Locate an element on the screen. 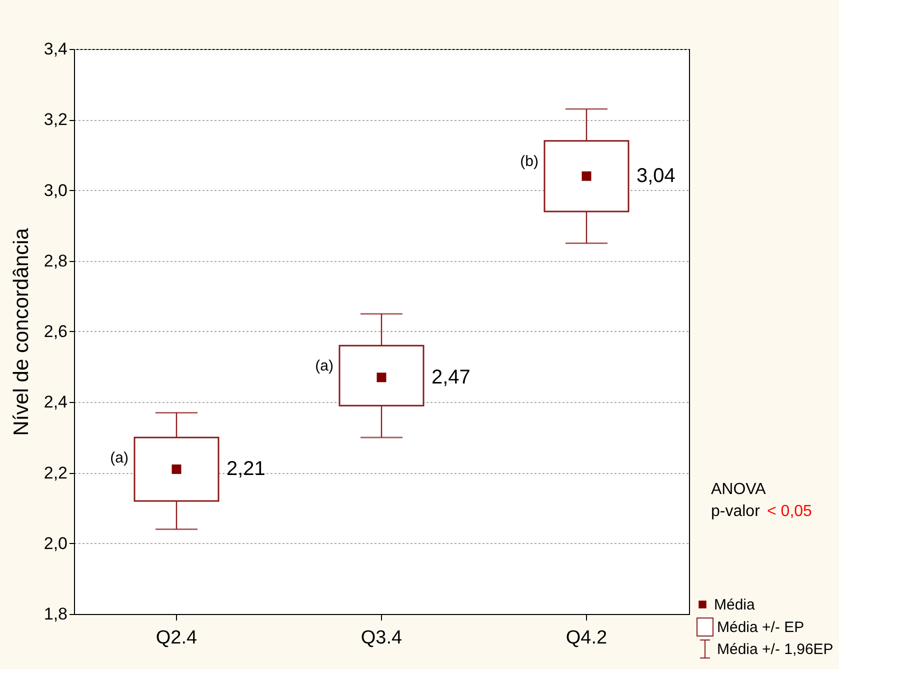 Image resolution: width=905 pixels, height=687 pixels. y-axis-title: Nível de concordância is located at coordinates (21, 332).